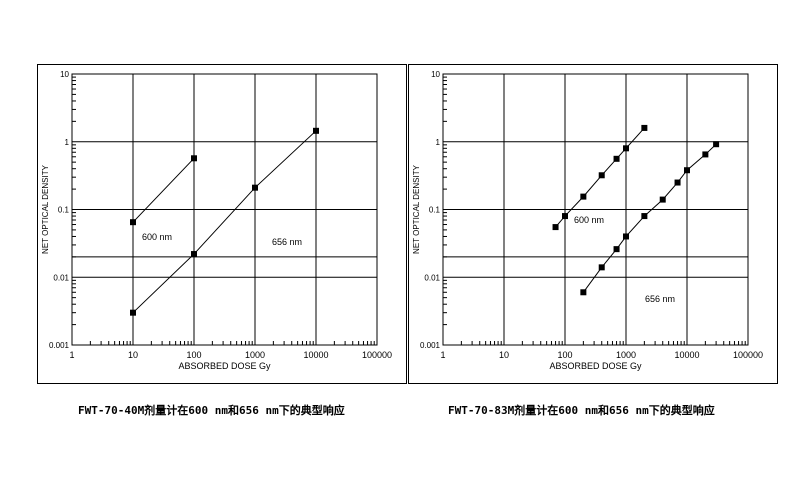  I want to click on chart-caption-left: FWT-70-40M剂量计在600 nm和656 nm下的典型响应, so click(211, 410).